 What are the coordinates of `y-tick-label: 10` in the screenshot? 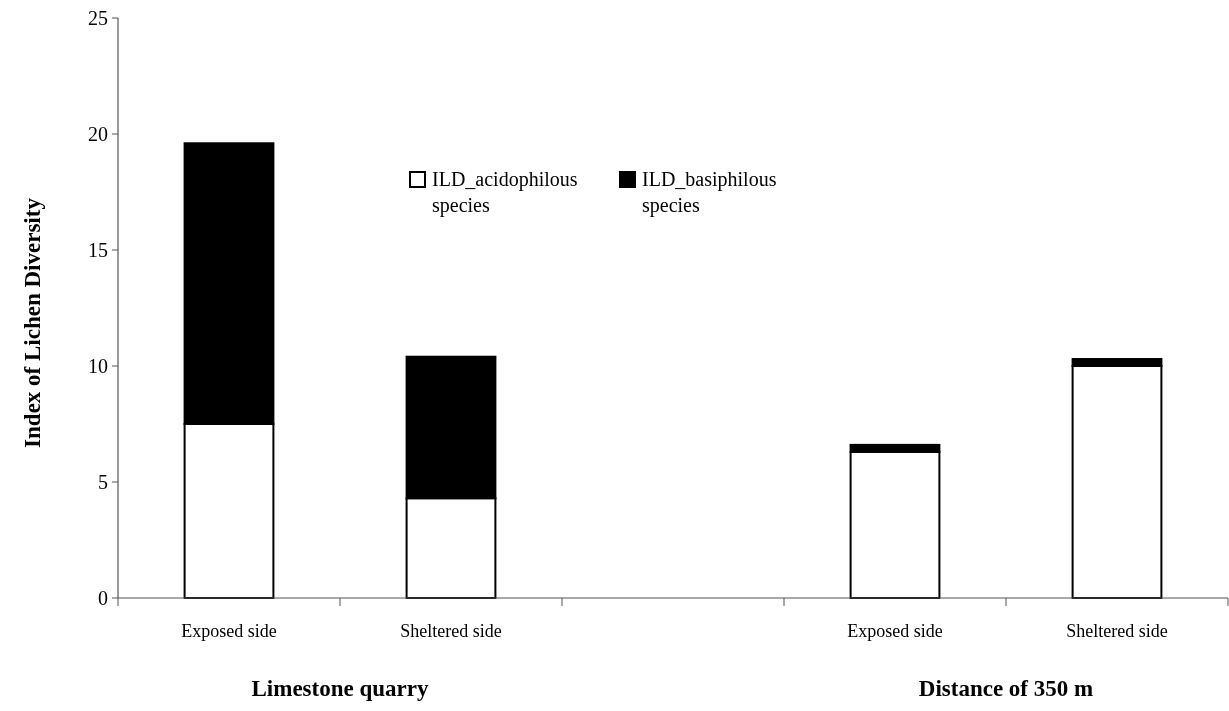 It's located at (98, 366).